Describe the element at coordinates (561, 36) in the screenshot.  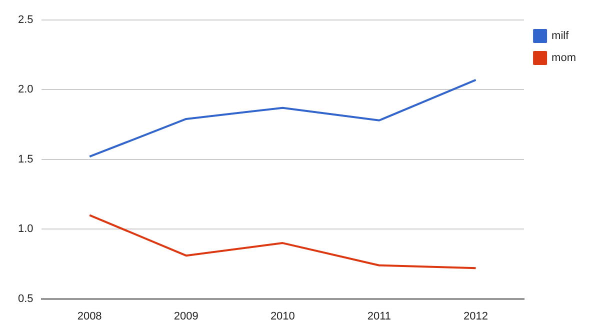
I see `legend-label: milf` at that location.